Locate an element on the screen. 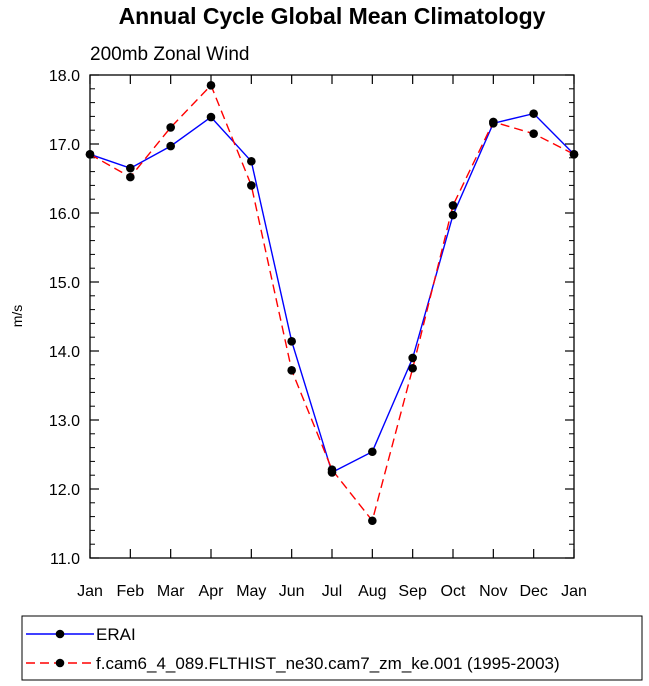 The image size is (649, 686). y-tick-label: 12.0 is located at coordinates (64, 490).